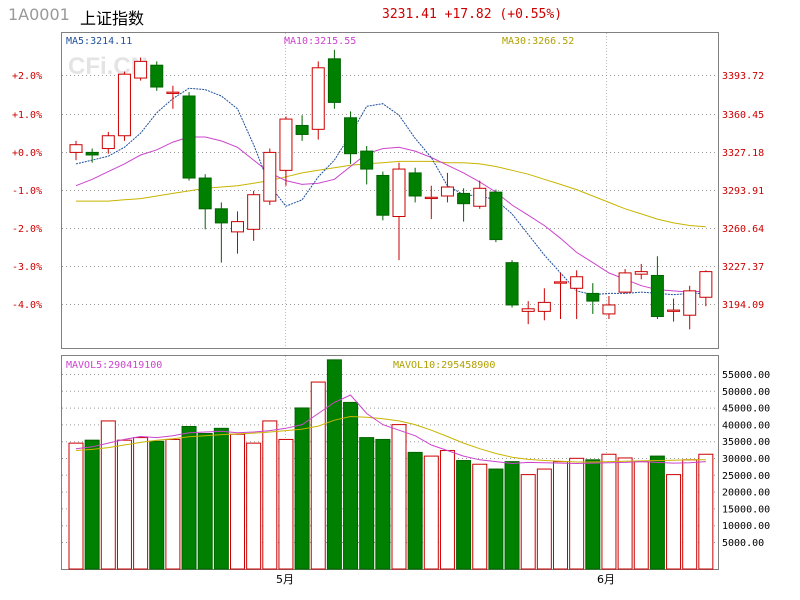 The width and height of the screenshot is (800, 600). What do you see at coordinates (743, 229) in the screenshot?
I see `price-axis-right-label: 3260.64` at bounding box center [743, 229].